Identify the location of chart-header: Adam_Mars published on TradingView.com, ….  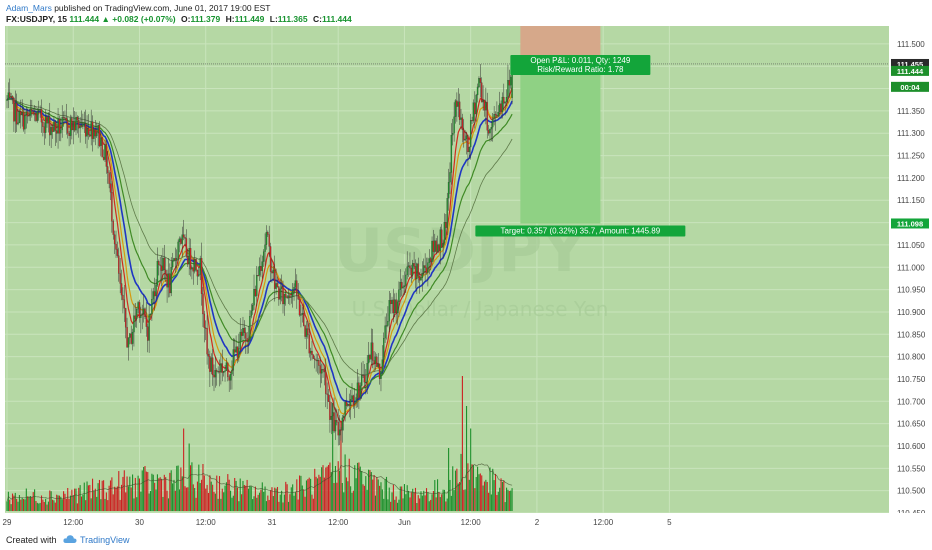
(466, 13).